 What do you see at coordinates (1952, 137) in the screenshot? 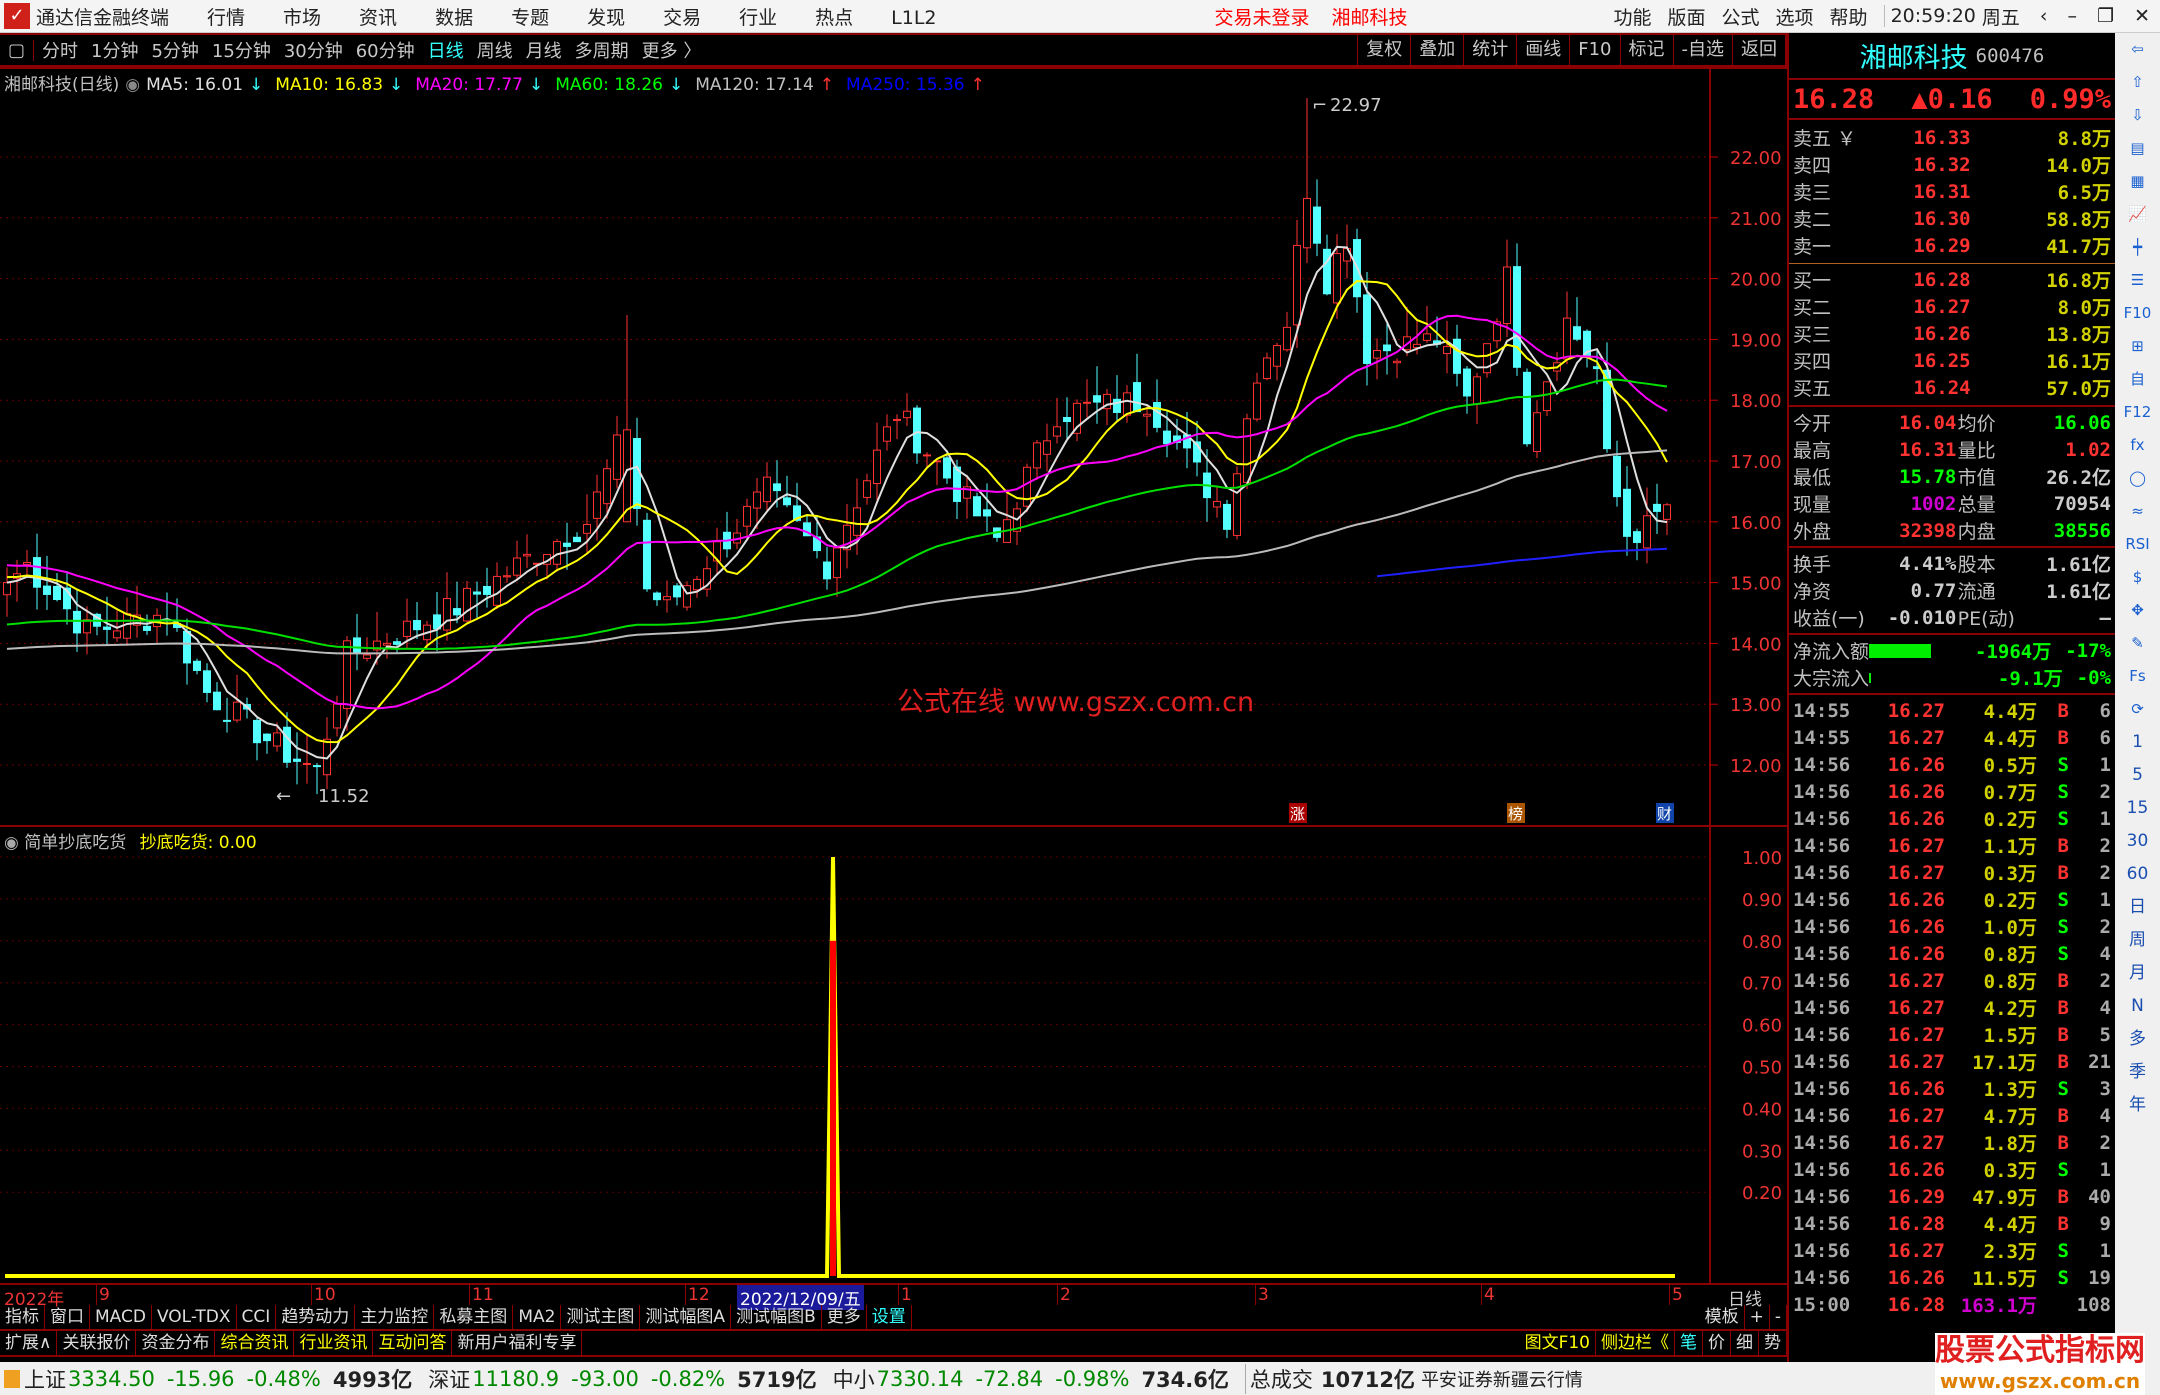
I see `order-level: 卖五 ￥ 16.33 8.8万` at bounding box center [1952, 137].